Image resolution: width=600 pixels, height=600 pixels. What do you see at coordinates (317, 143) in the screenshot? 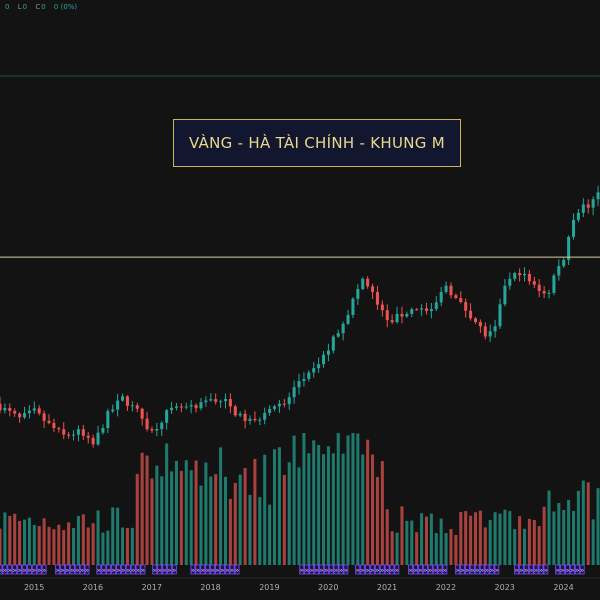
I see `chart-title-annotation: VÀNG - HÀ TÀI CHÍNH - KHUNG M` at bounding box center [317, 143].